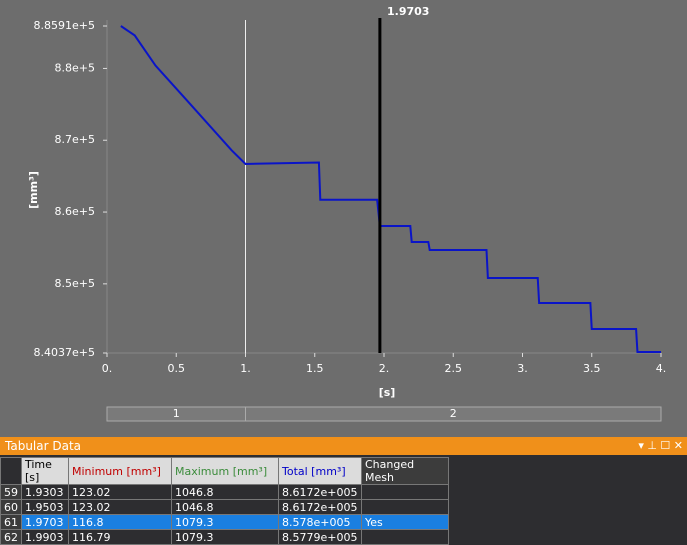 Image resolution: width=687 pixels, height=545 pixels. What do you see at coordinates (45, 522) in the screenshot?
I see `table-cell: 1.9703` at bounding box center [45, 522].